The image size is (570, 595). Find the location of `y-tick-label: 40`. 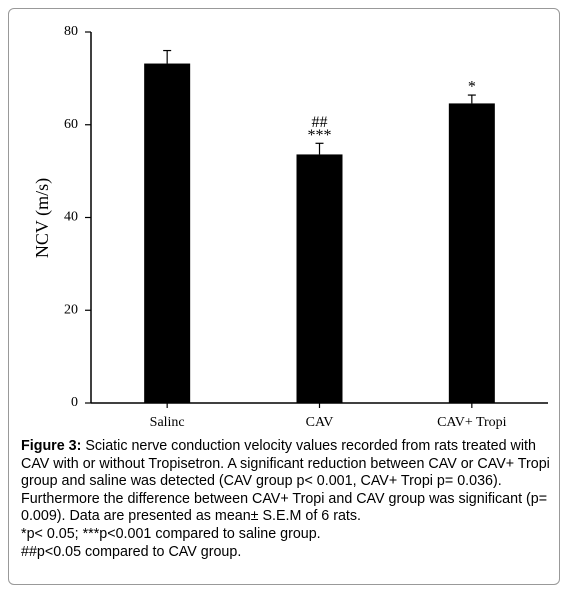

y-tick-label: 40 is located at coordinates (71, 217).